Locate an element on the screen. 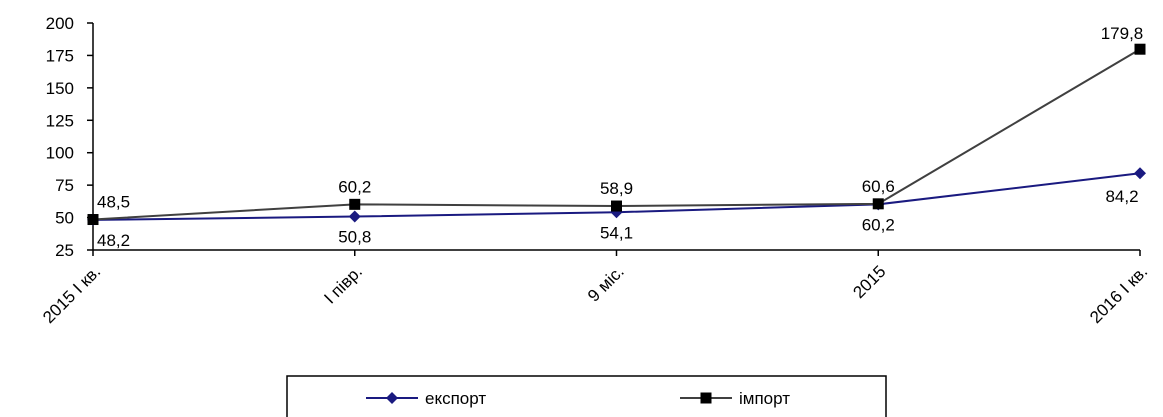 Image resolution: width=1163 pixels, height=417 pixels. y-tick-label: 50 is located at coordinates (64, 218).